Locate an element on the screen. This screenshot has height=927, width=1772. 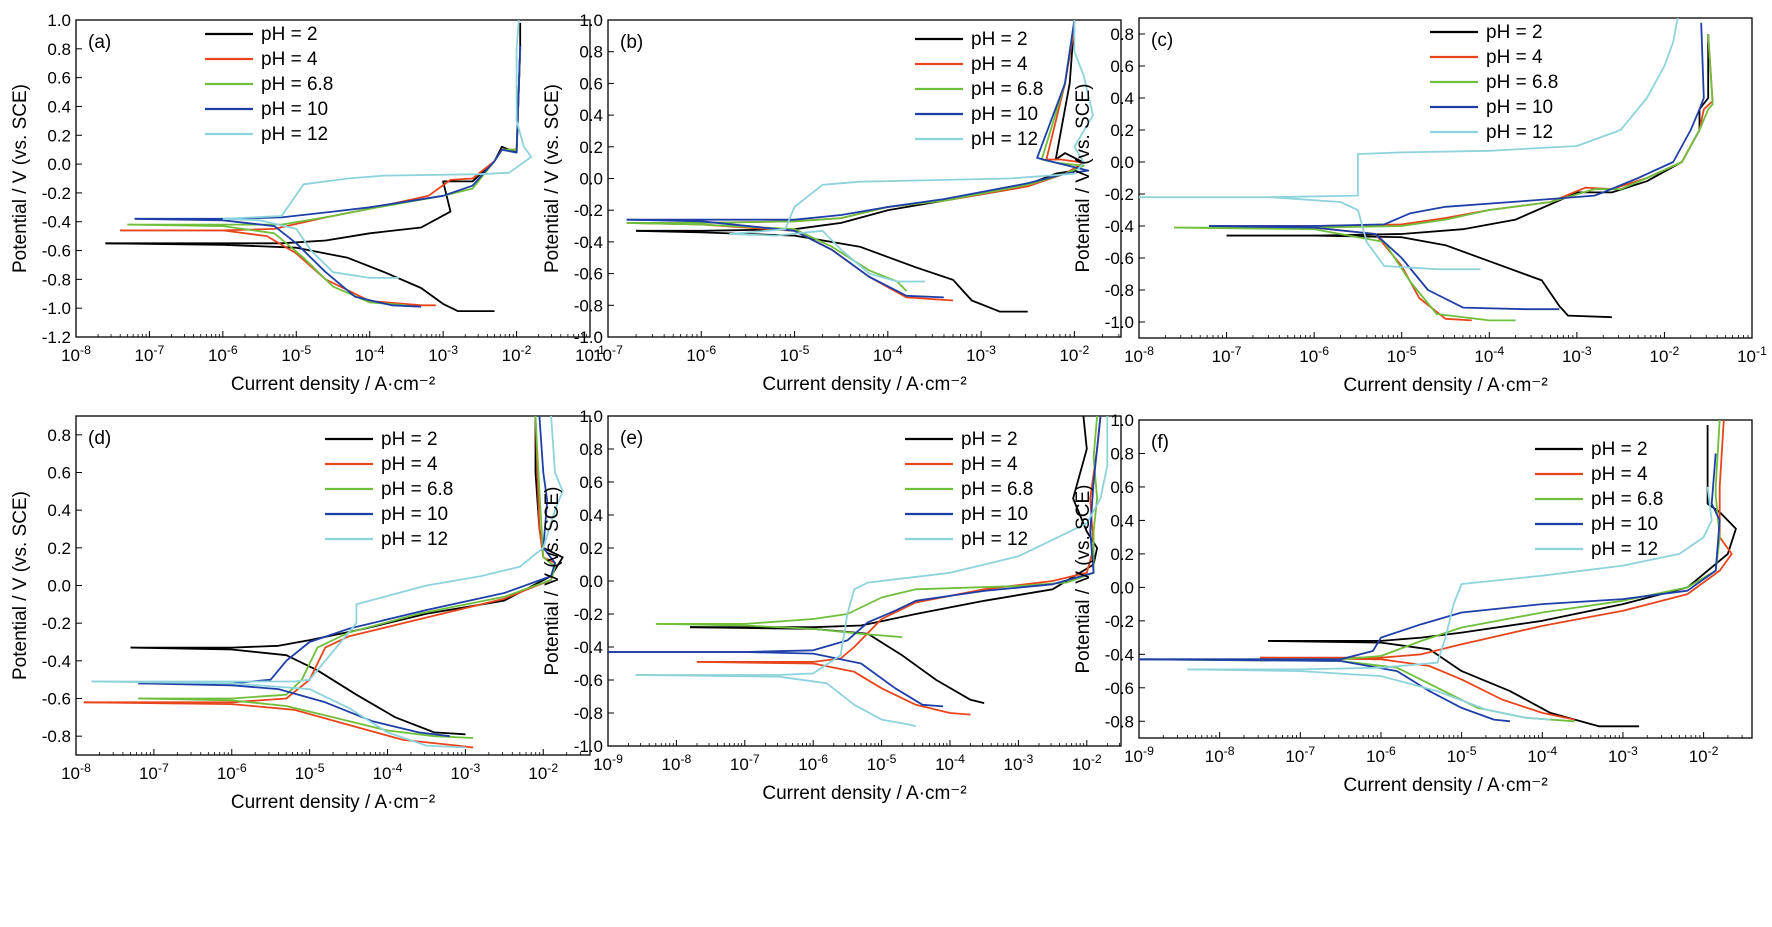
y-tick-label: -1.0 is located at coordinates (56, 308).